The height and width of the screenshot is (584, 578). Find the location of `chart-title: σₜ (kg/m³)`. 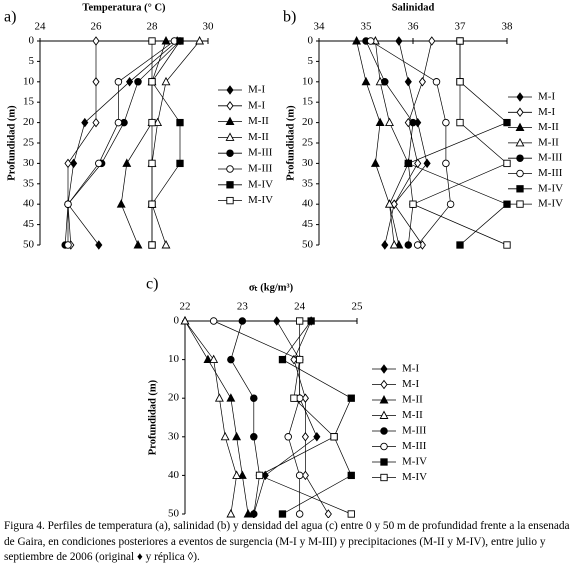

chart-title: σₜ (kg/m³) is located at coordinates (271, 287).